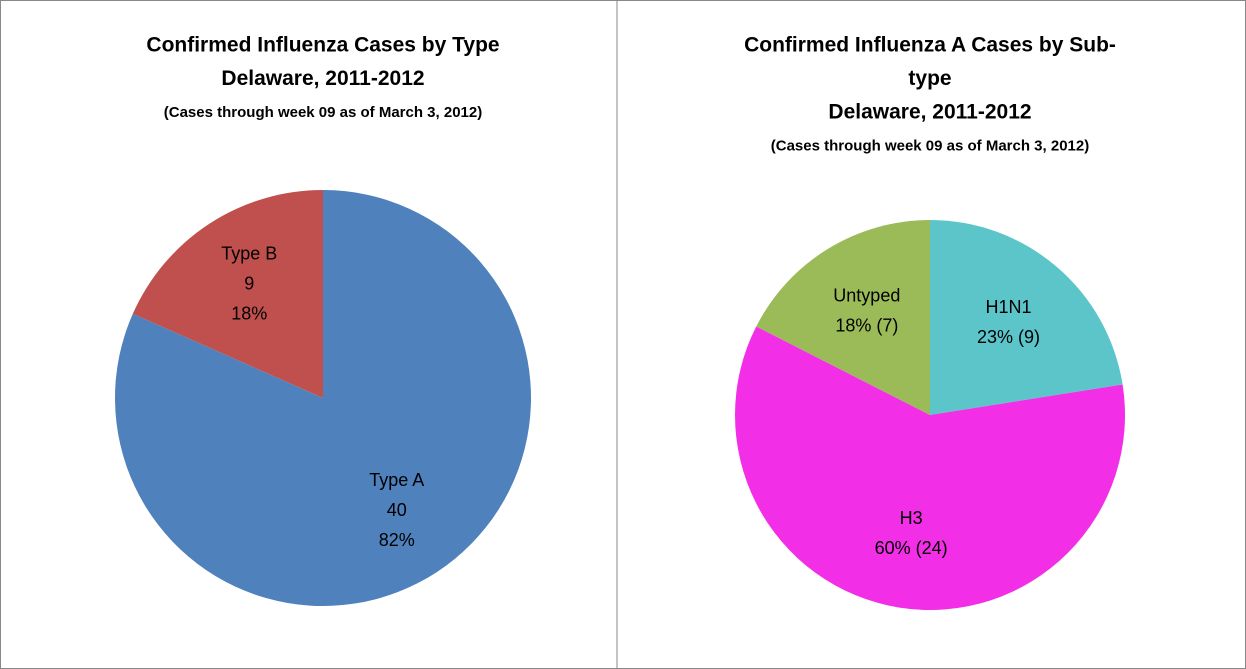 The height and width of the screenshot is (669, 1246). Describe the element at coordinates (930, 45) in the screenshot. I see `chart-title: Confirmed Influenza A Cases by Sub-` at that location.